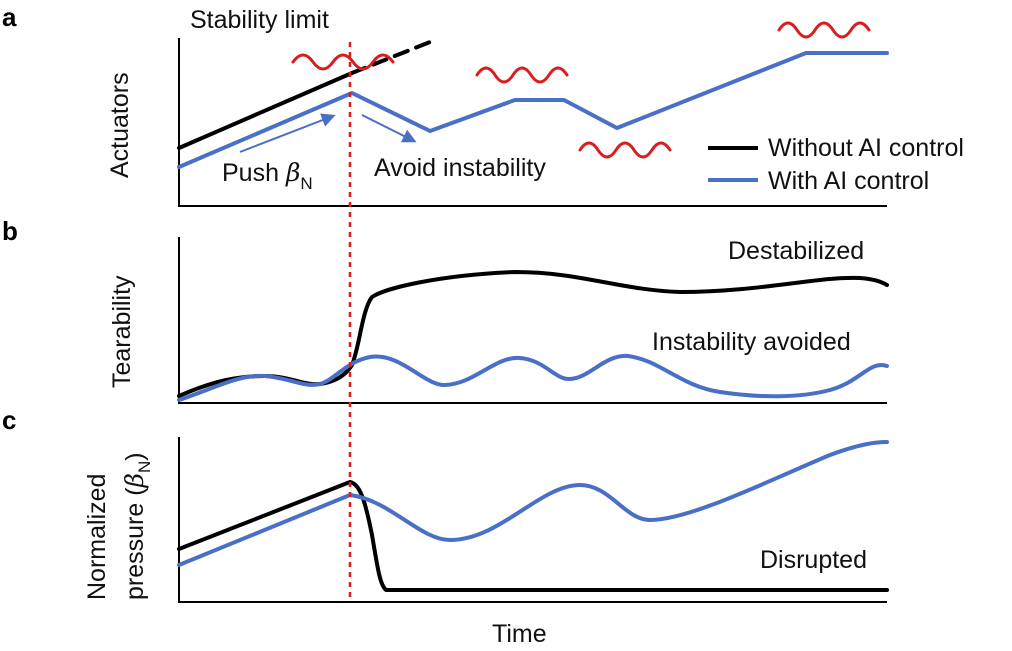 This screenshot has width=1012, height=651. I want to click on push-arrow, so click(287, 133).